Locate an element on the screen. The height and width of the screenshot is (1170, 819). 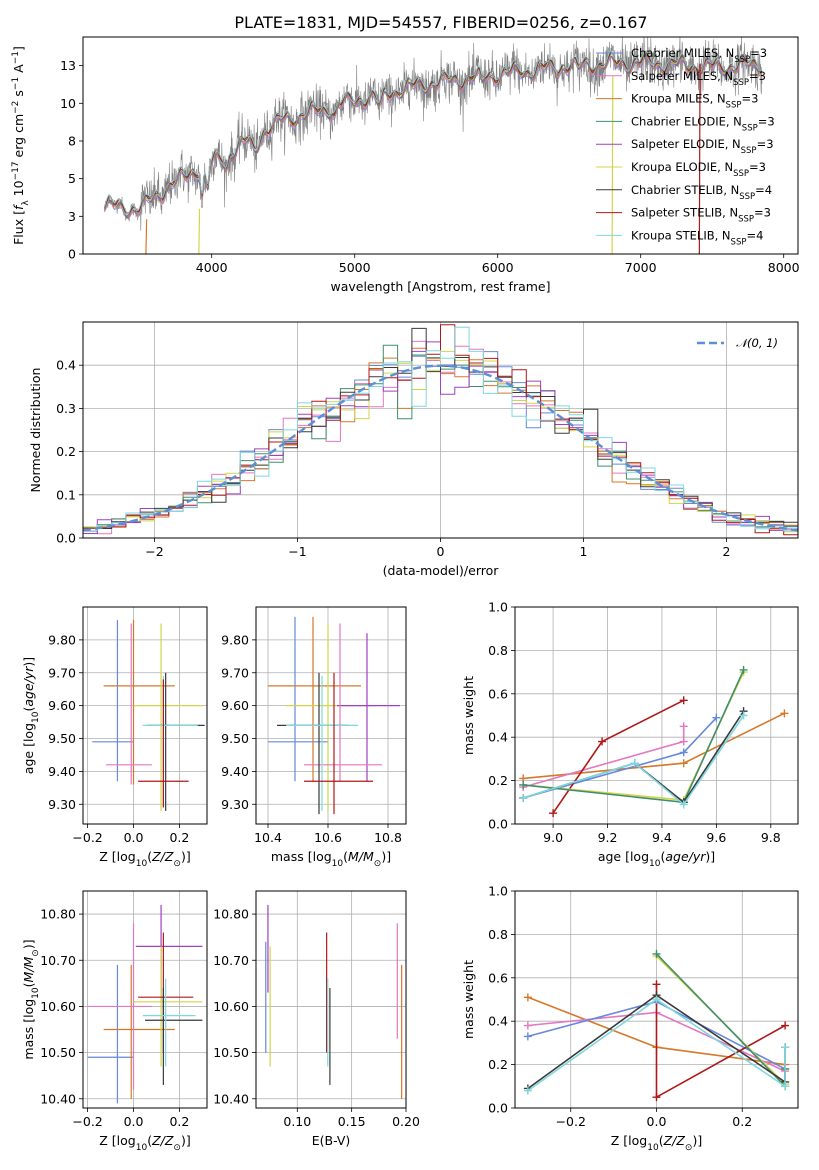
x-tick-label: 9.8 is located at coordinates (771, 837).